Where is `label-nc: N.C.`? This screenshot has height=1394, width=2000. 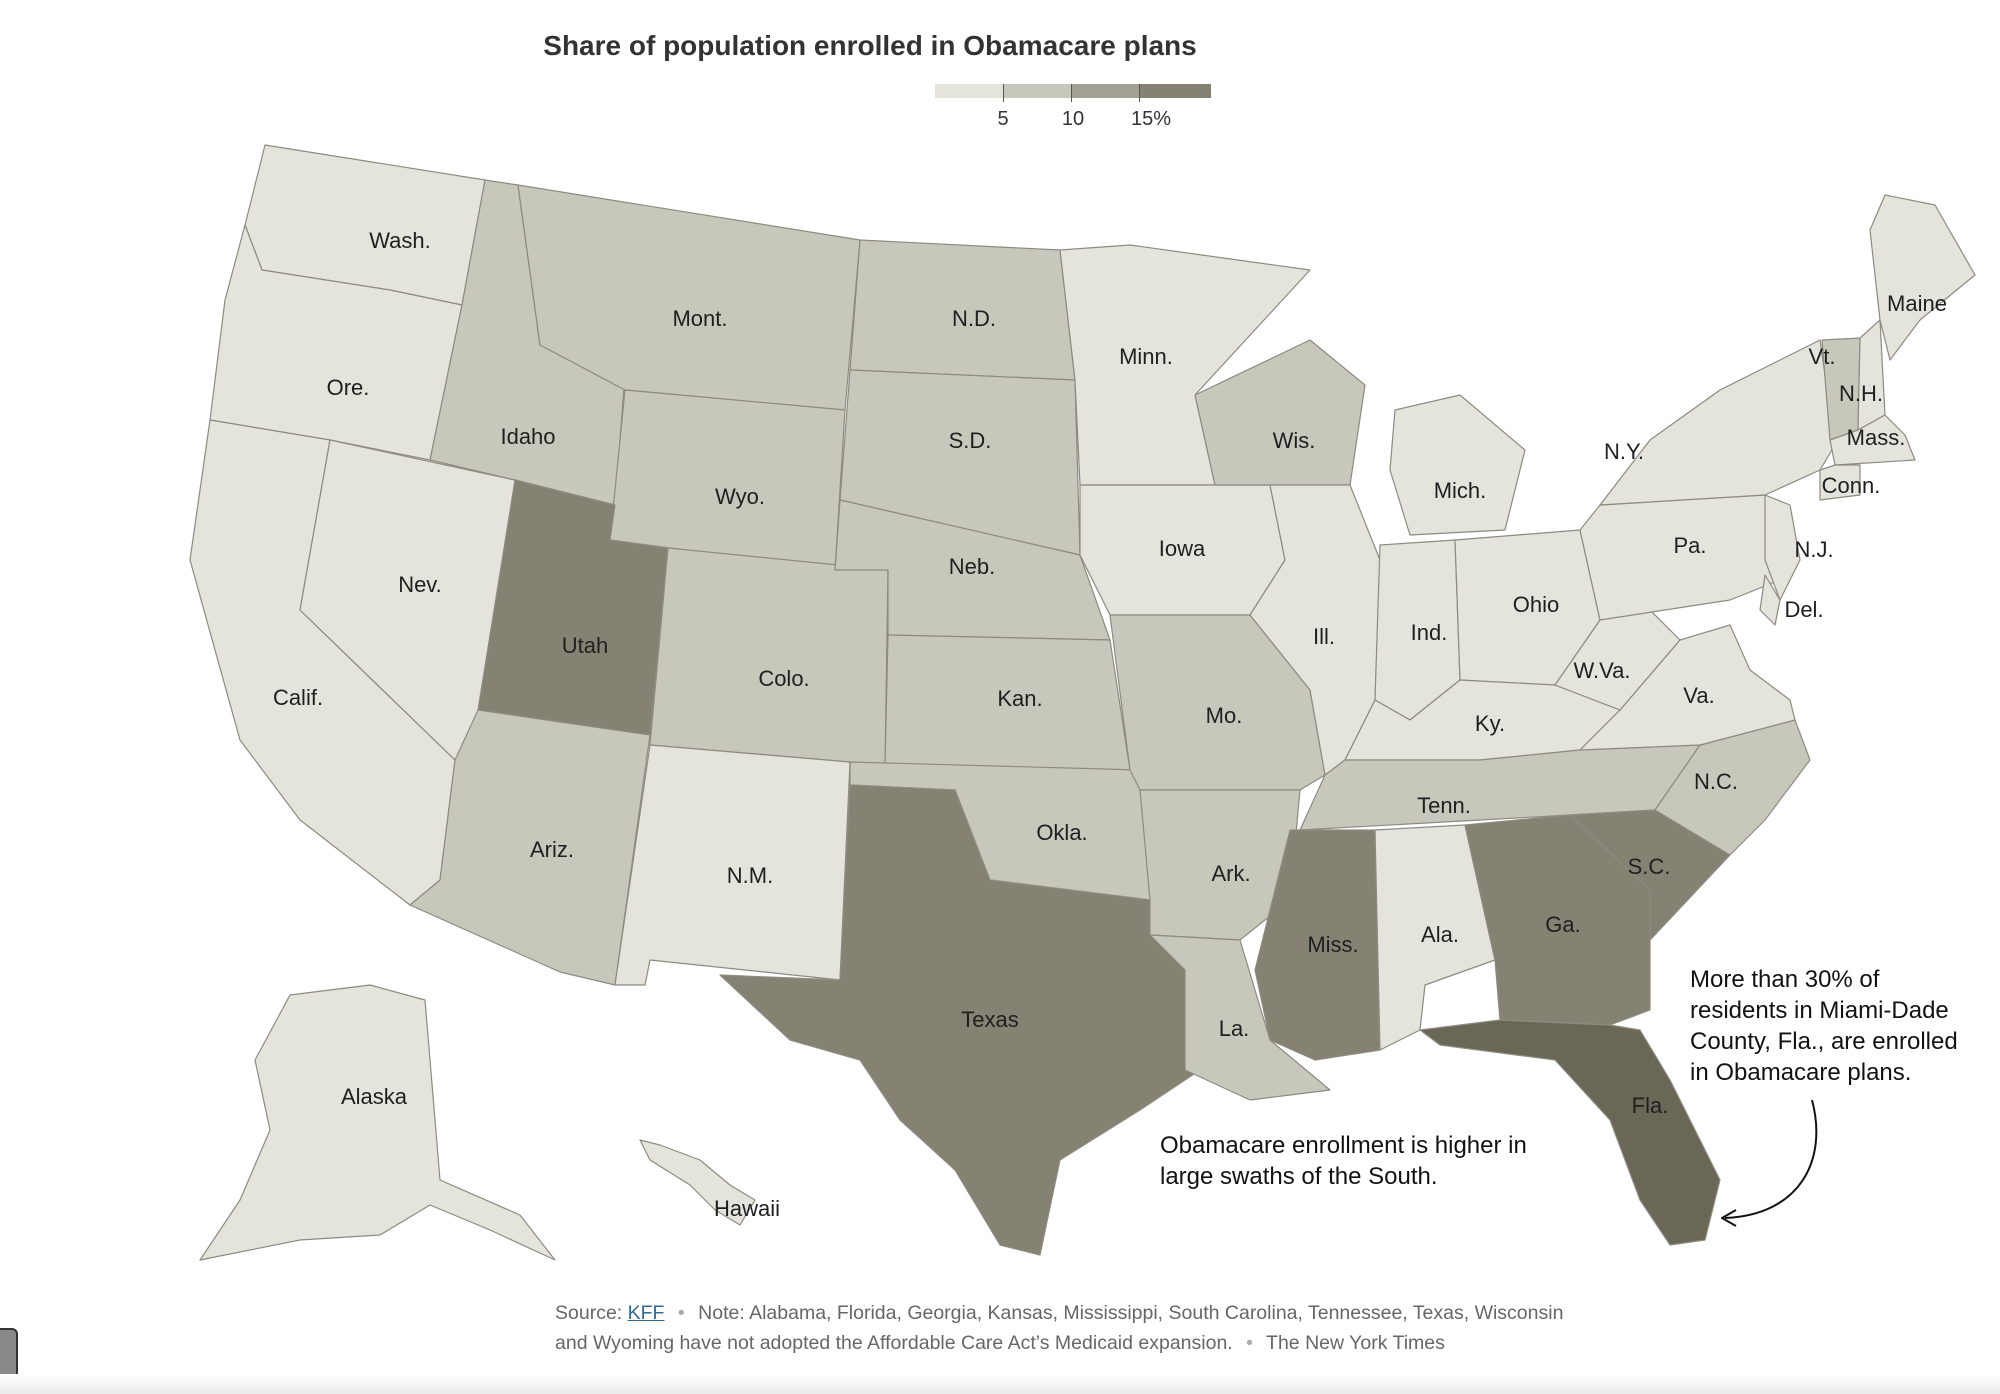
label-nc: N.C. is located at coordinates (1716, 781).